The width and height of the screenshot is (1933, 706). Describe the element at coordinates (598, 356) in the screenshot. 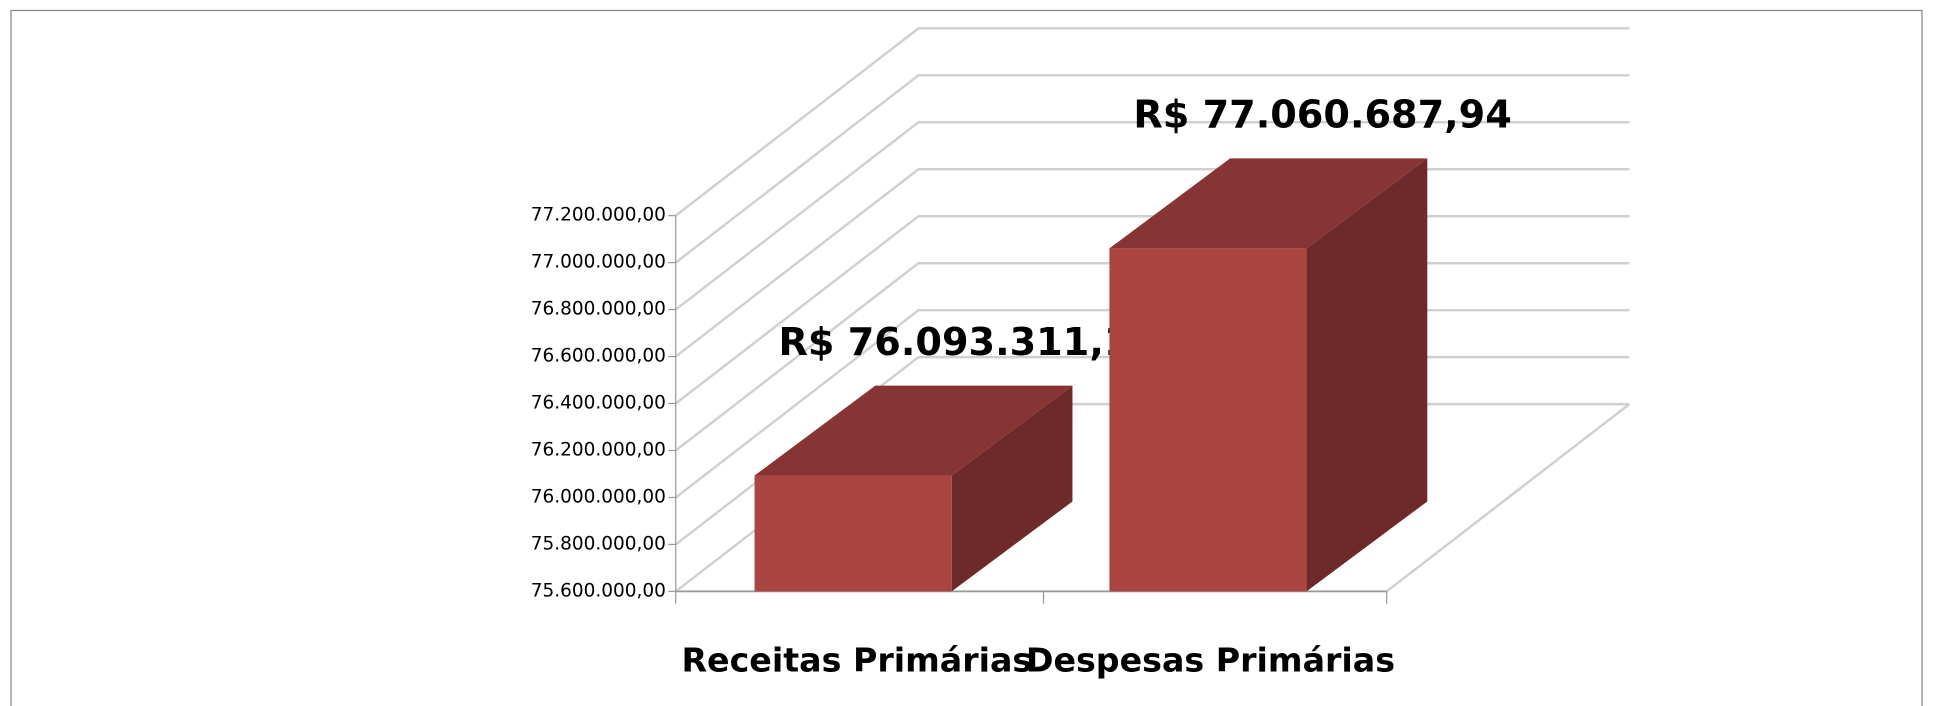

I see `y-tick-label: 76.600.000,00` at that location.